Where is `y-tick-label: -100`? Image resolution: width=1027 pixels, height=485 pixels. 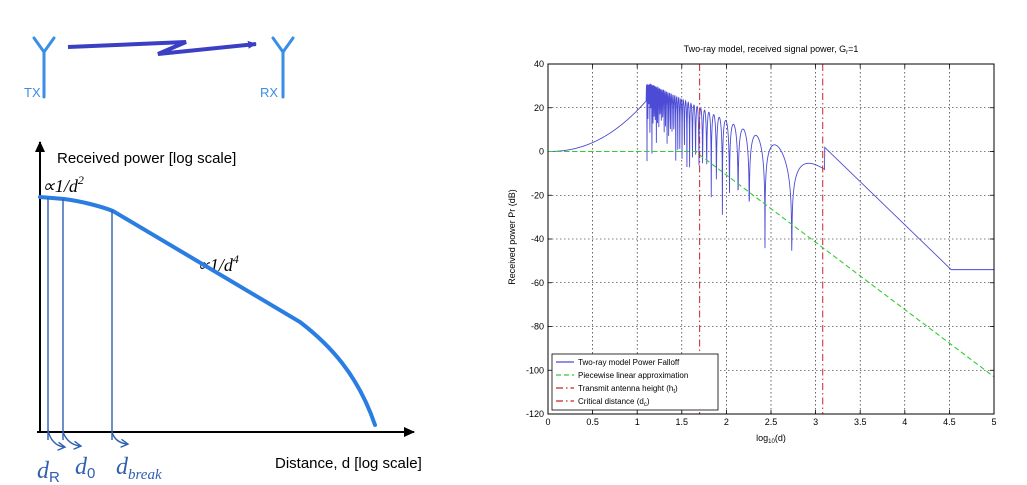
y-tick-label: -100 is located at coordinates (535, 370).